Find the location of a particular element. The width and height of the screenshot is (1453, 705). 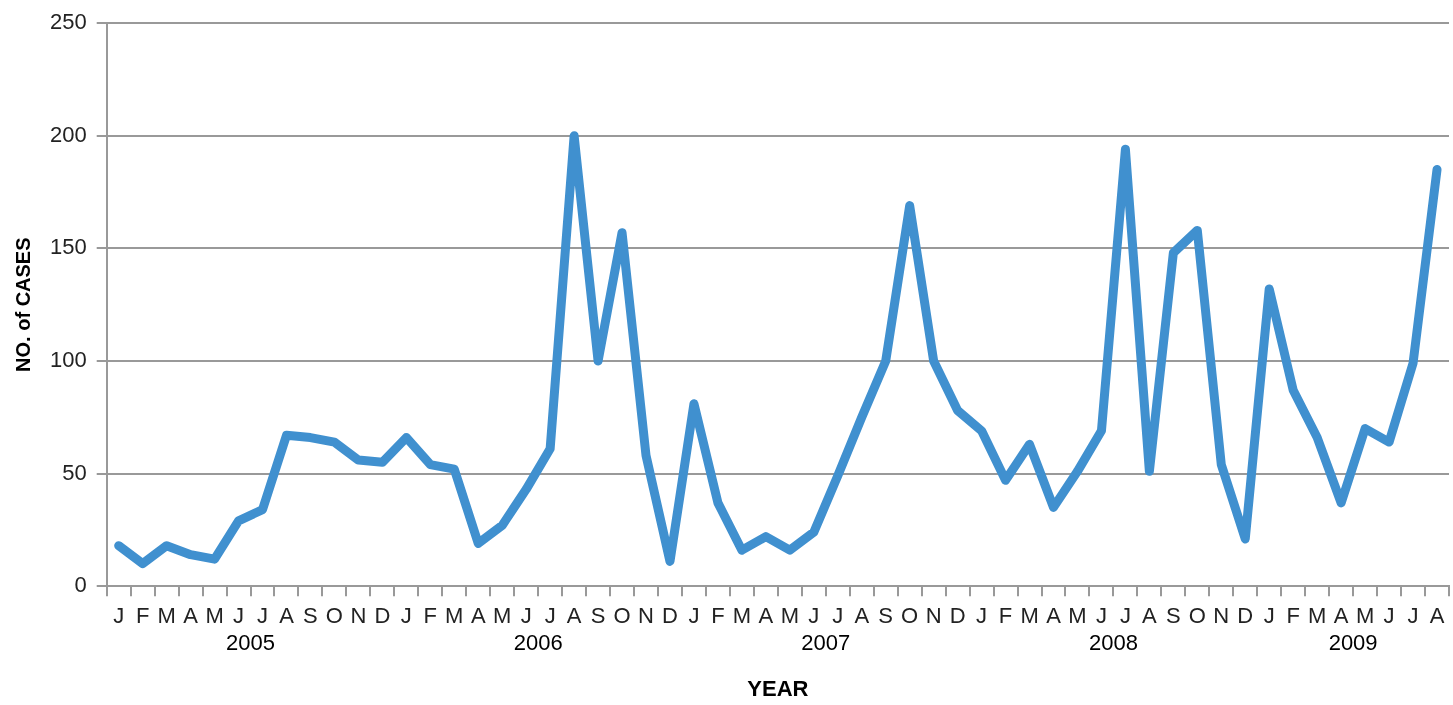

text: 2006 is located at coordinates (538, 643).